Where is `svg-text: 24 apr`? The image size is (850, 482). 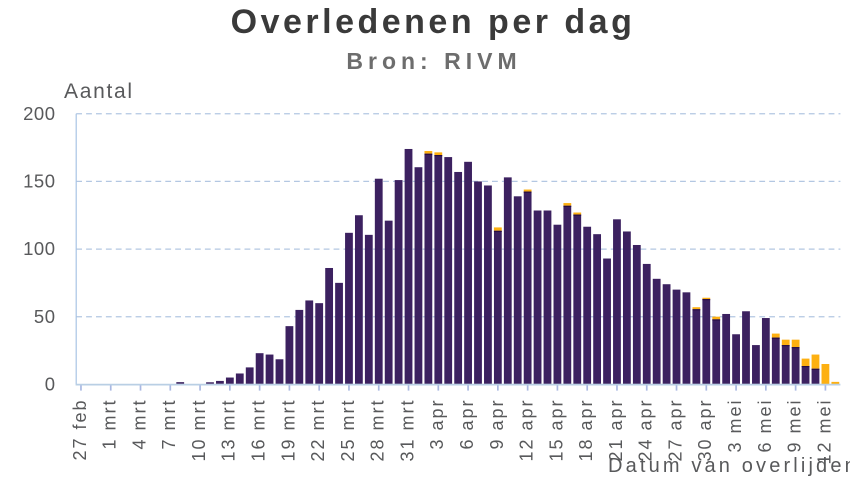
svg-text: 24 apr is located at coordinates (646, 430).